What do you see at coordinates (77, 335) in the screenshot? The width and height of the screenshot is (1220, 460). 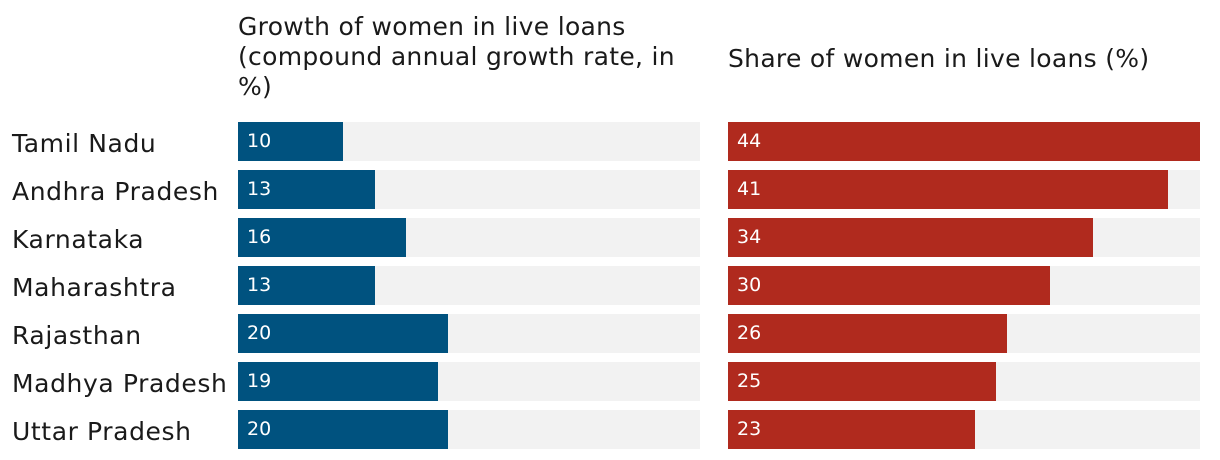 I see `category-label: Rajasthan` at bounding box center [77, 335].